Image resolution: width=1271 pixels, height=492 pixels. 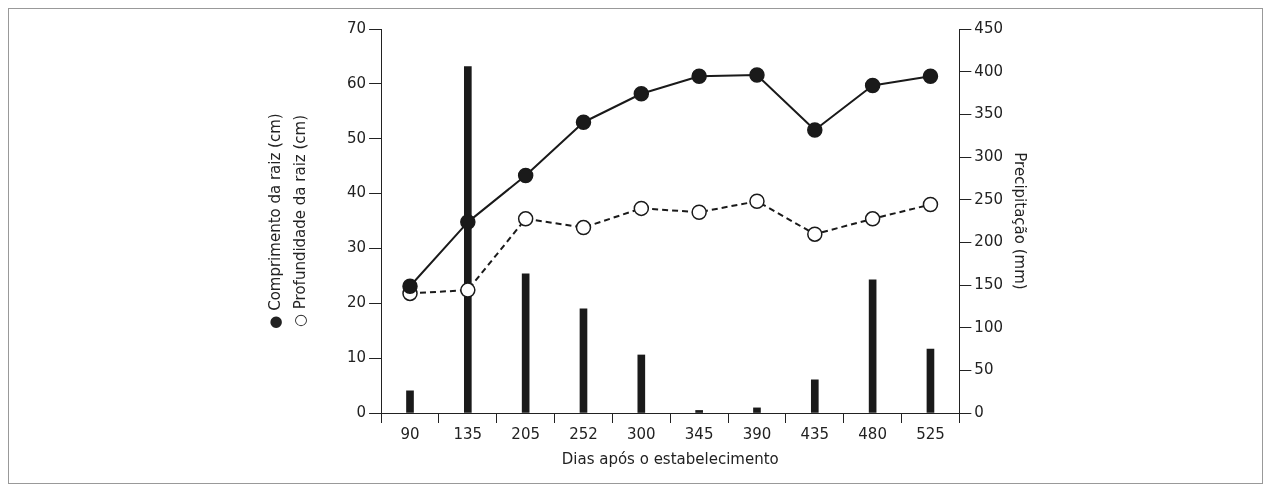 I want to click on x-tick-label: 435, so click(x=815, y=433).